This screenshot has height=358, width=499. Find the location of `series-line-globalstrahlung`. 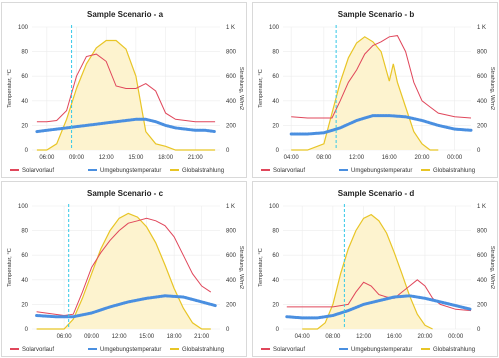

series-line-globalstrahlung is located at coordinates (126, 95).